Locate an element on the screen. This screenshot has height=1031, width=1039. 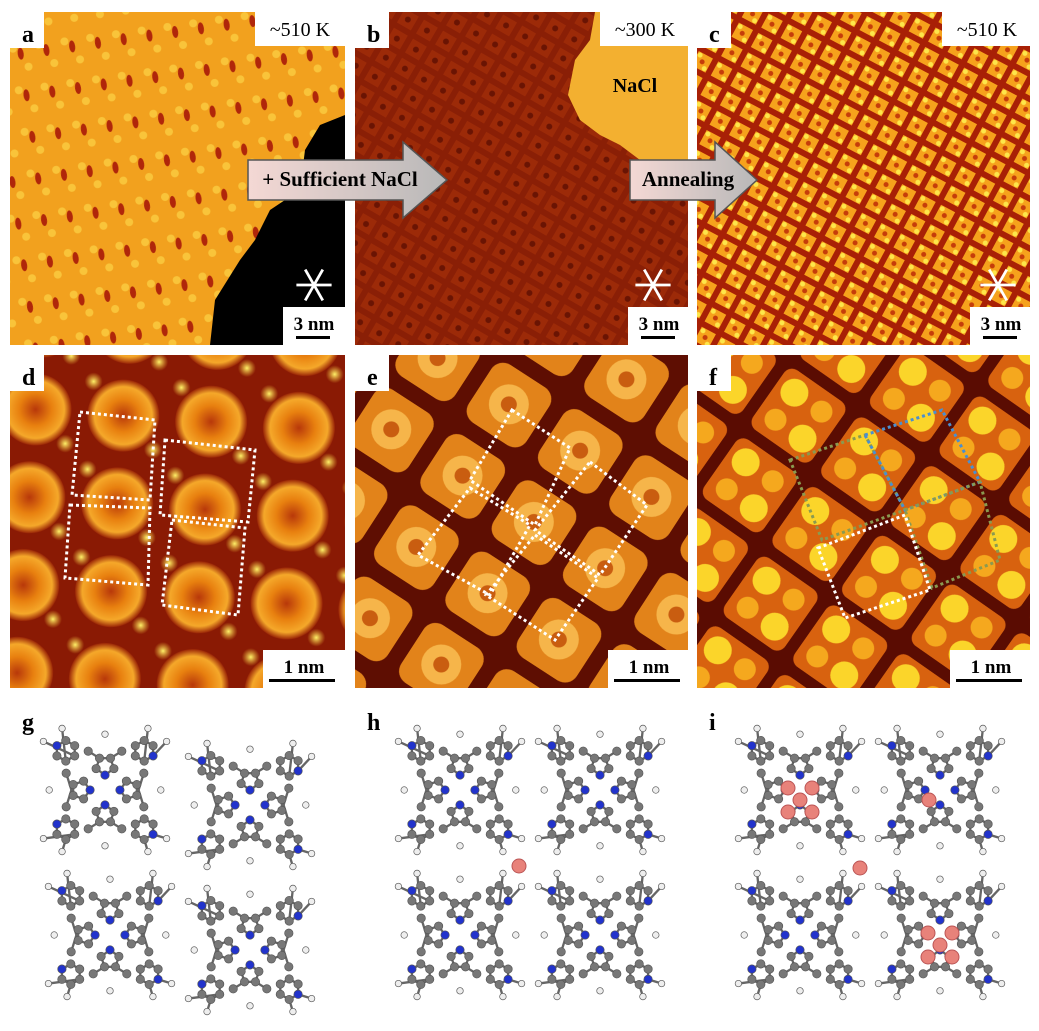
process-arrow: + Sufficient NaCl is located at coordinates (348, 180).